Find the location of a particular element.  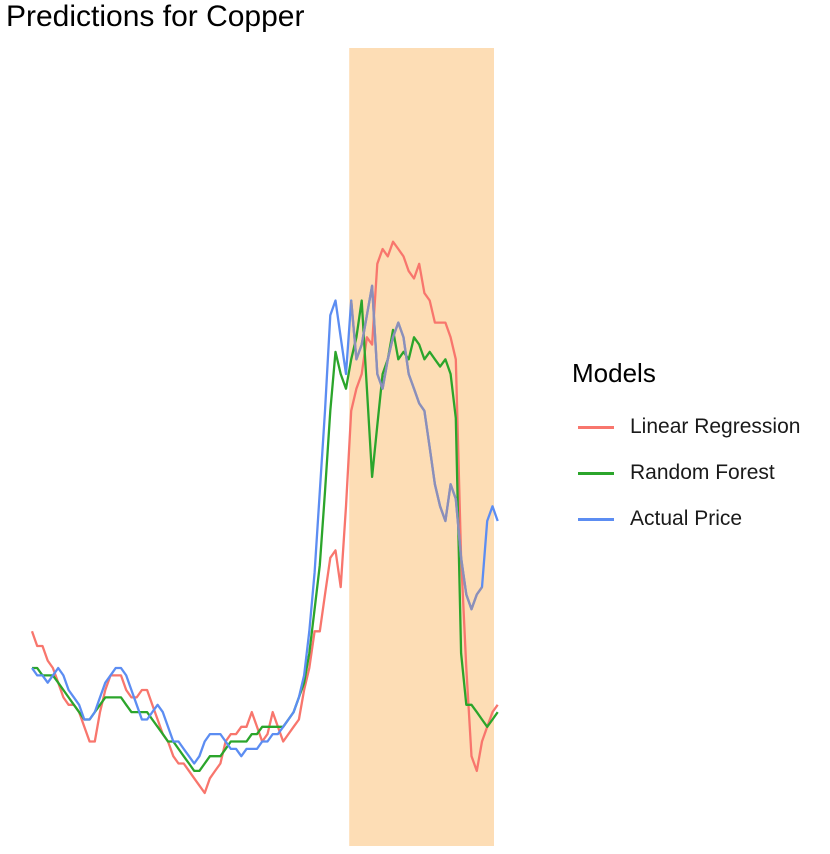

legend-label-actual-price: Actual Price is located at coordinates (686, 518).